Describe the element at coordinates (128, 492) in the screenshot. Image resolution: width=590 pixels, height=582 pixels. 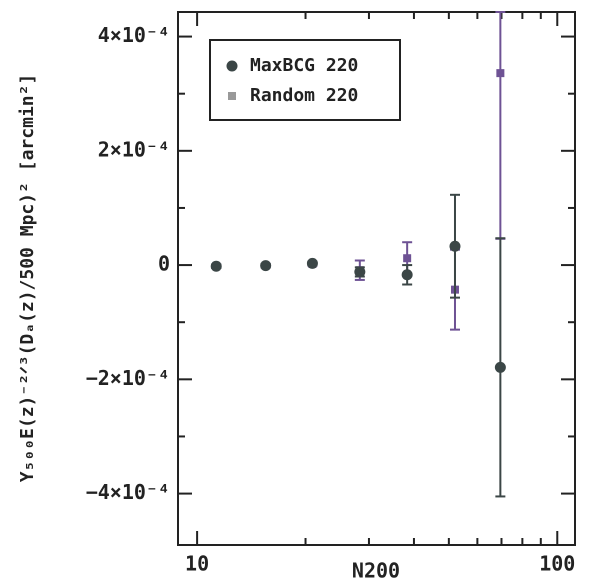
I see `y-tick-label: −4×10⁻⁴` at that location.